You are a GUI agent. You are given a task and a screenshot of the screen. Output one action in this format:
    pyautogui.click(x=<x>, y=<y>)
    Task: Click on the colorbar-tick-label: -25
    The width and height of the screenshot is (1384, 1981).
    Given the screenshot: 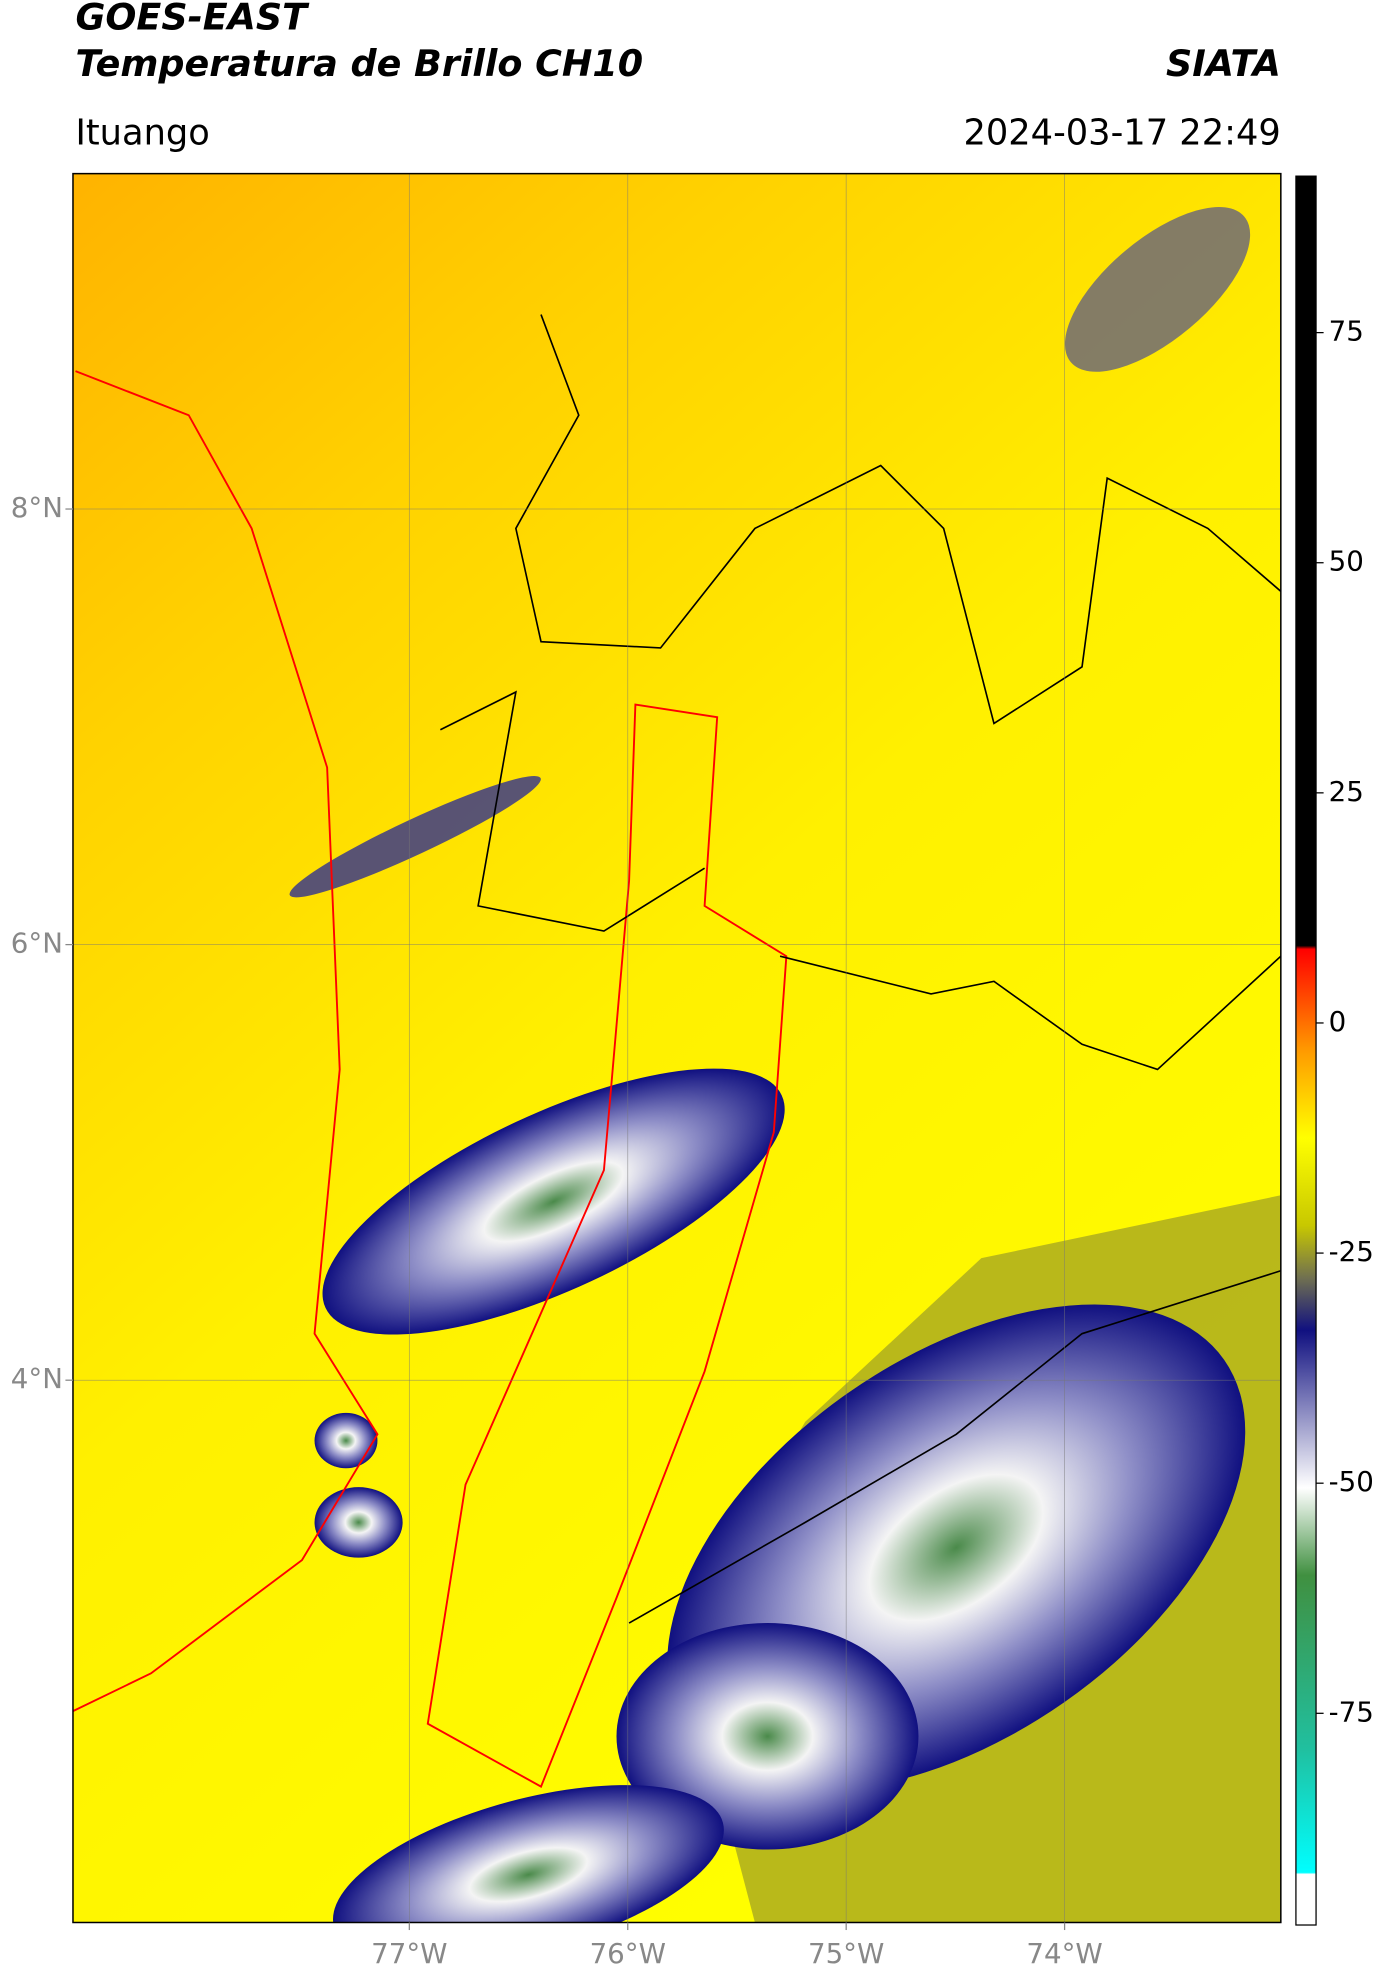 What is the action you would take?
    pyautogui.click(x=1351, y=1251)
    